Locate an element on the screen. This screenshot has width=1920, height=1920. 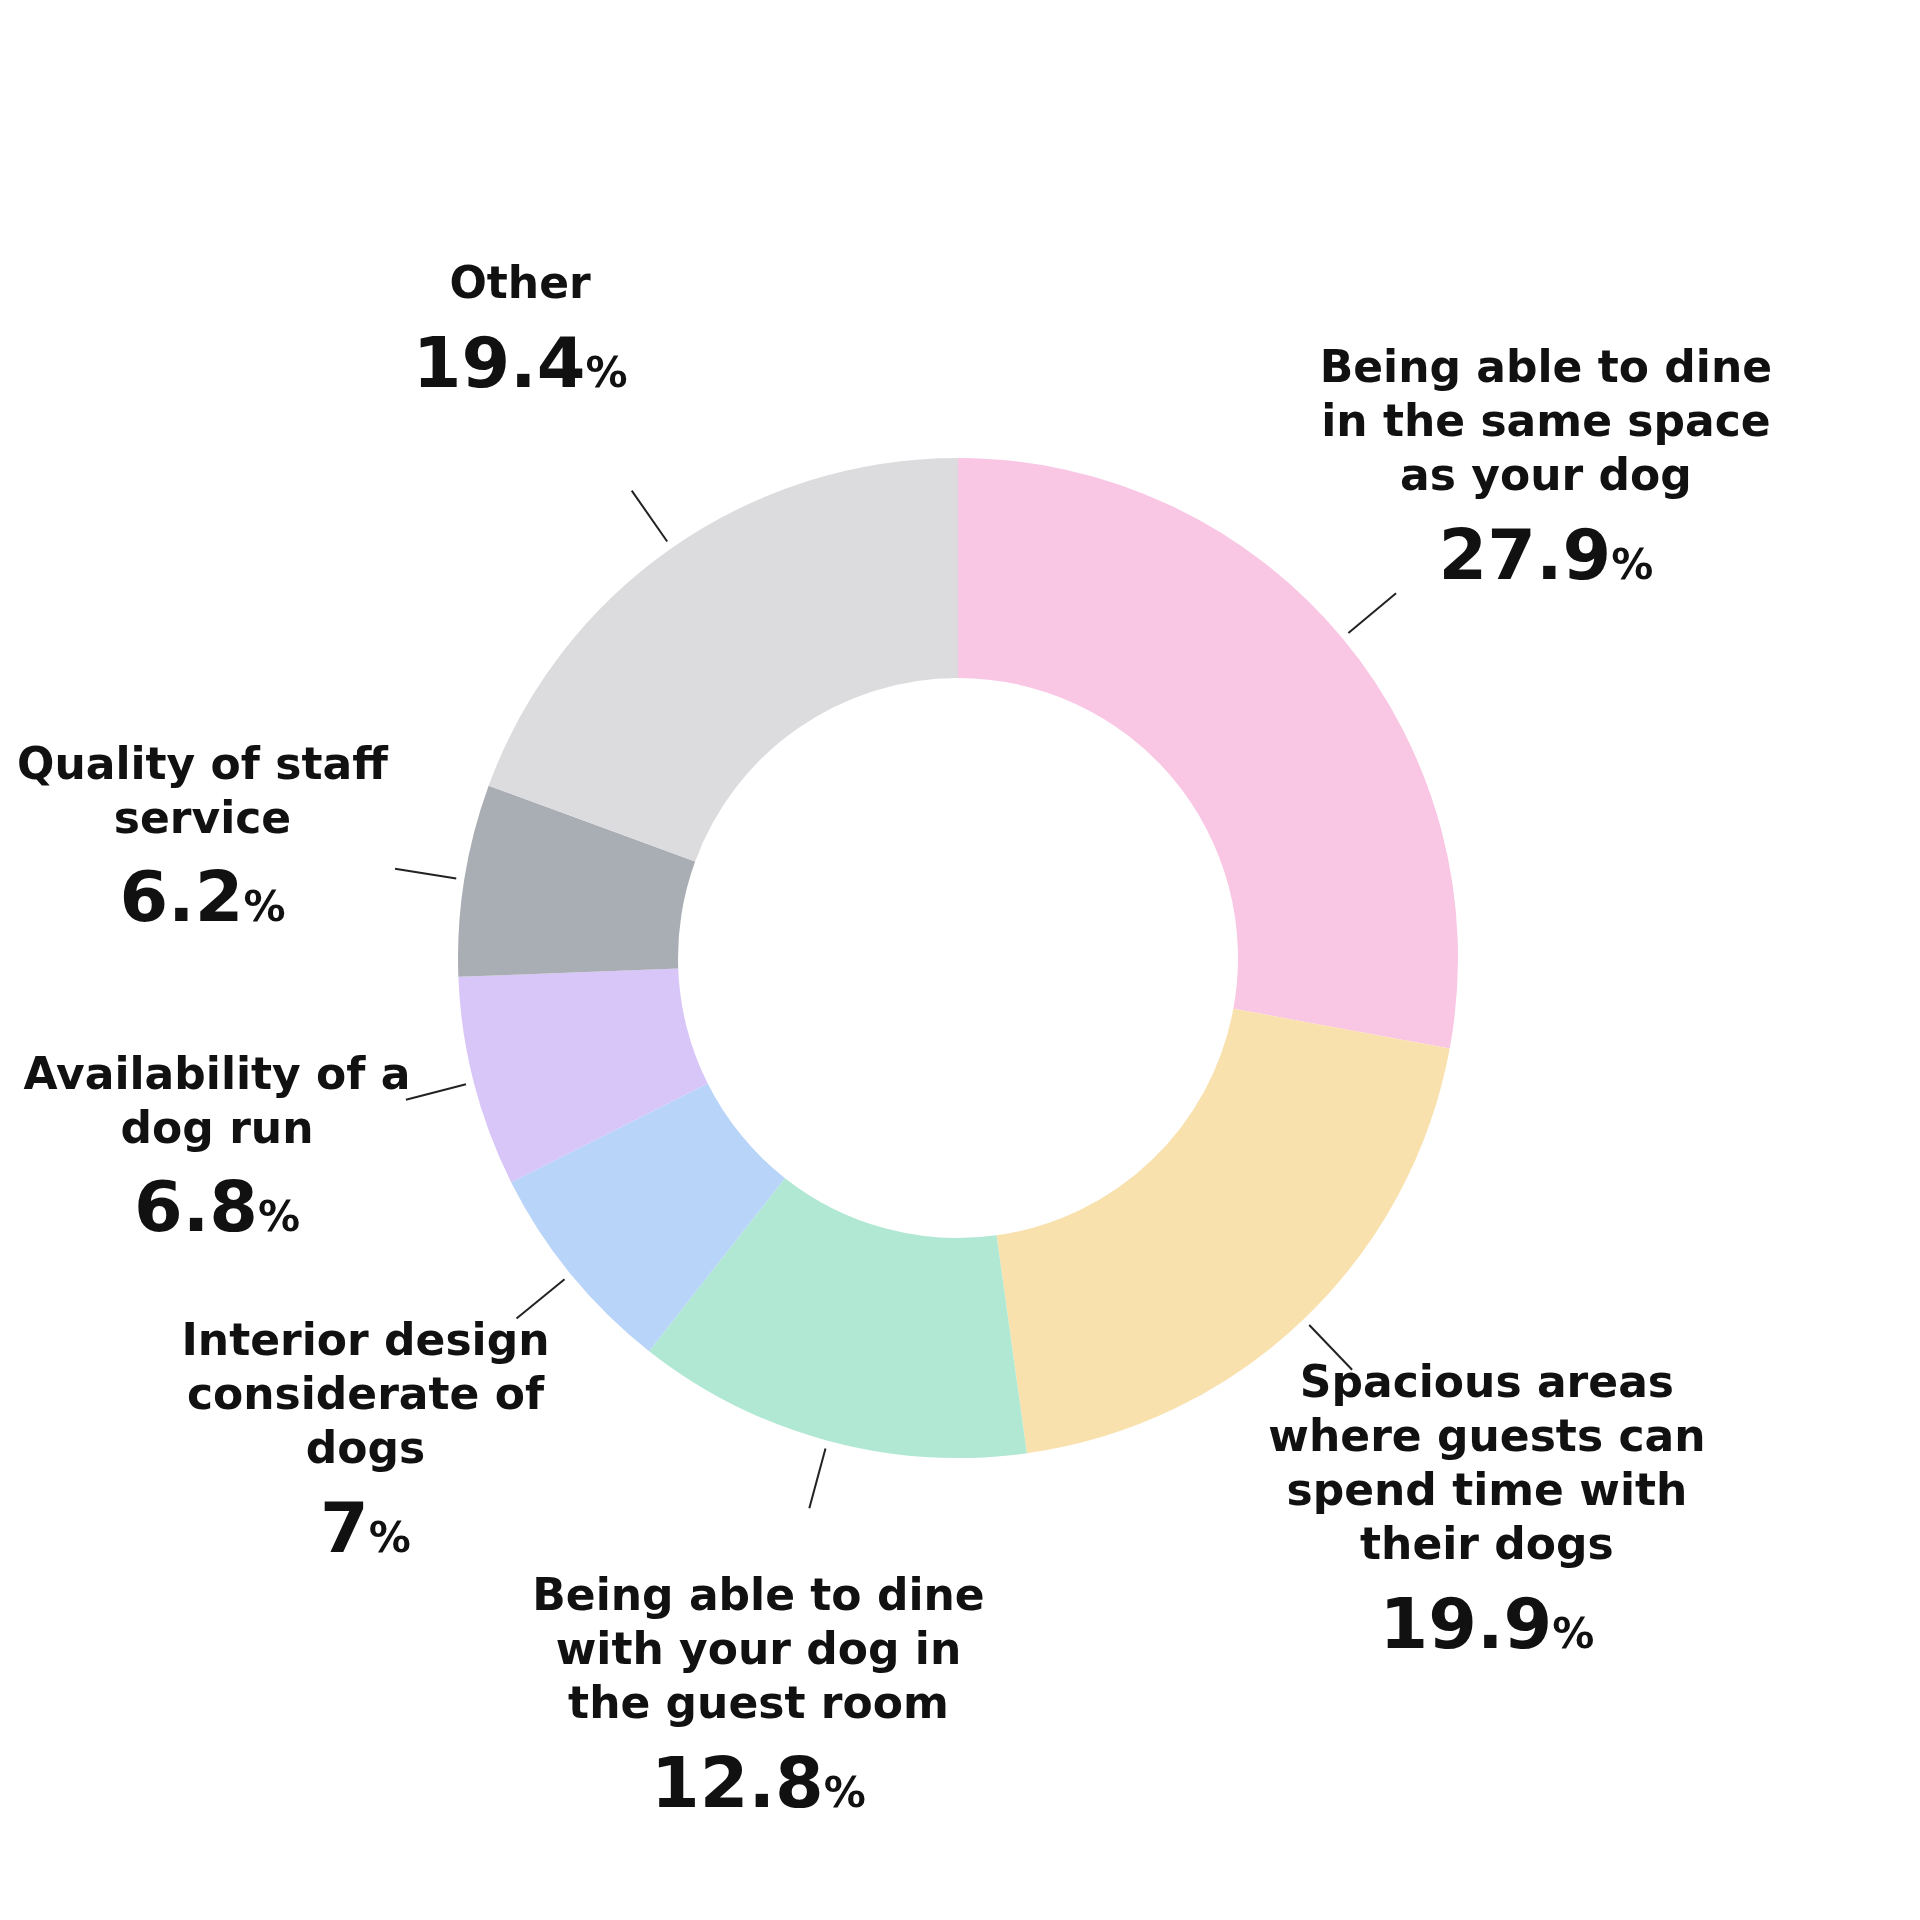
data-label: 19.9% is located at coordinates (1487, 1623).